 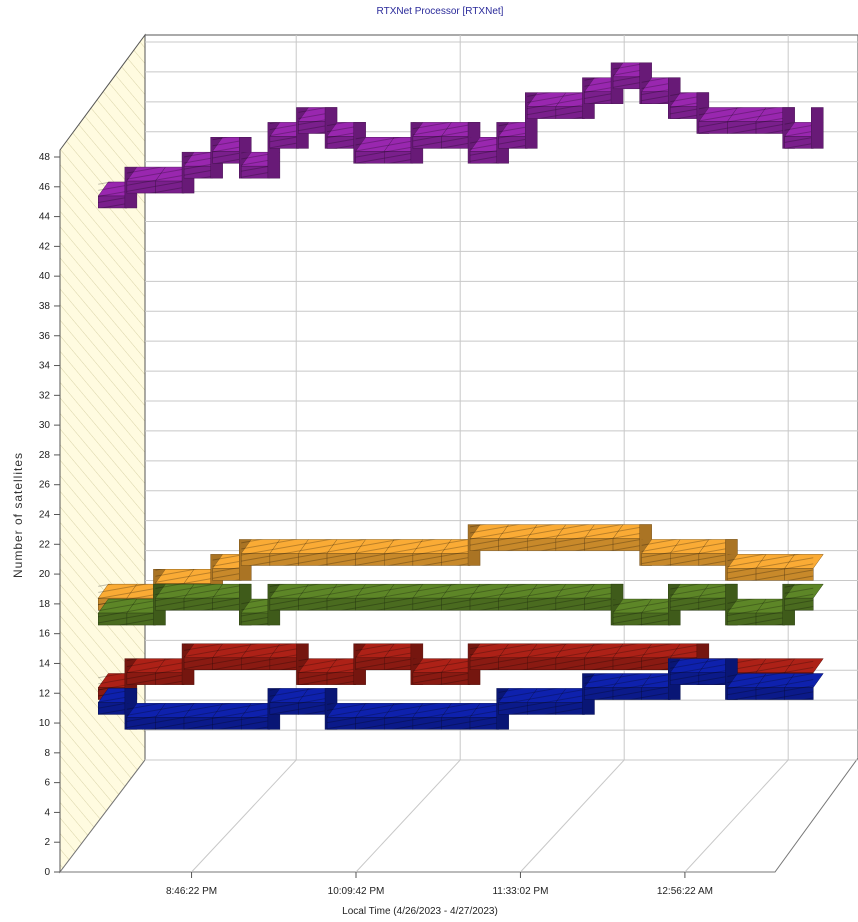 I want to click on y-tick-label: 34, so click(x=45, y=366).